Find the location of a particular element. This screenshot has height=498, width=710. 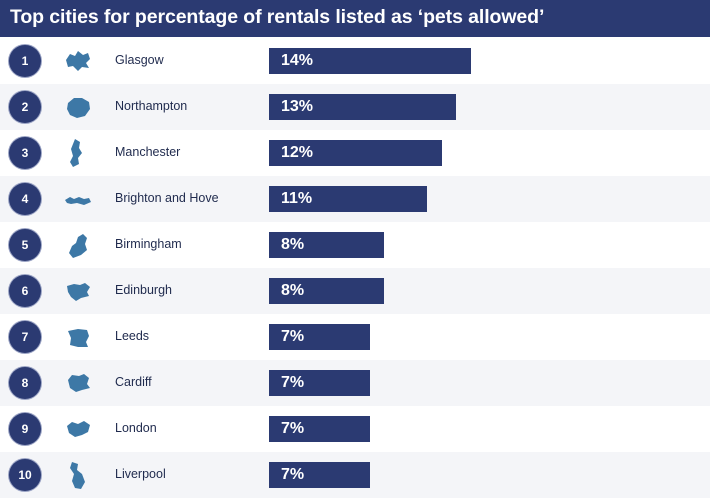

rank-badge: 1 is located at coordinates (25, 61).